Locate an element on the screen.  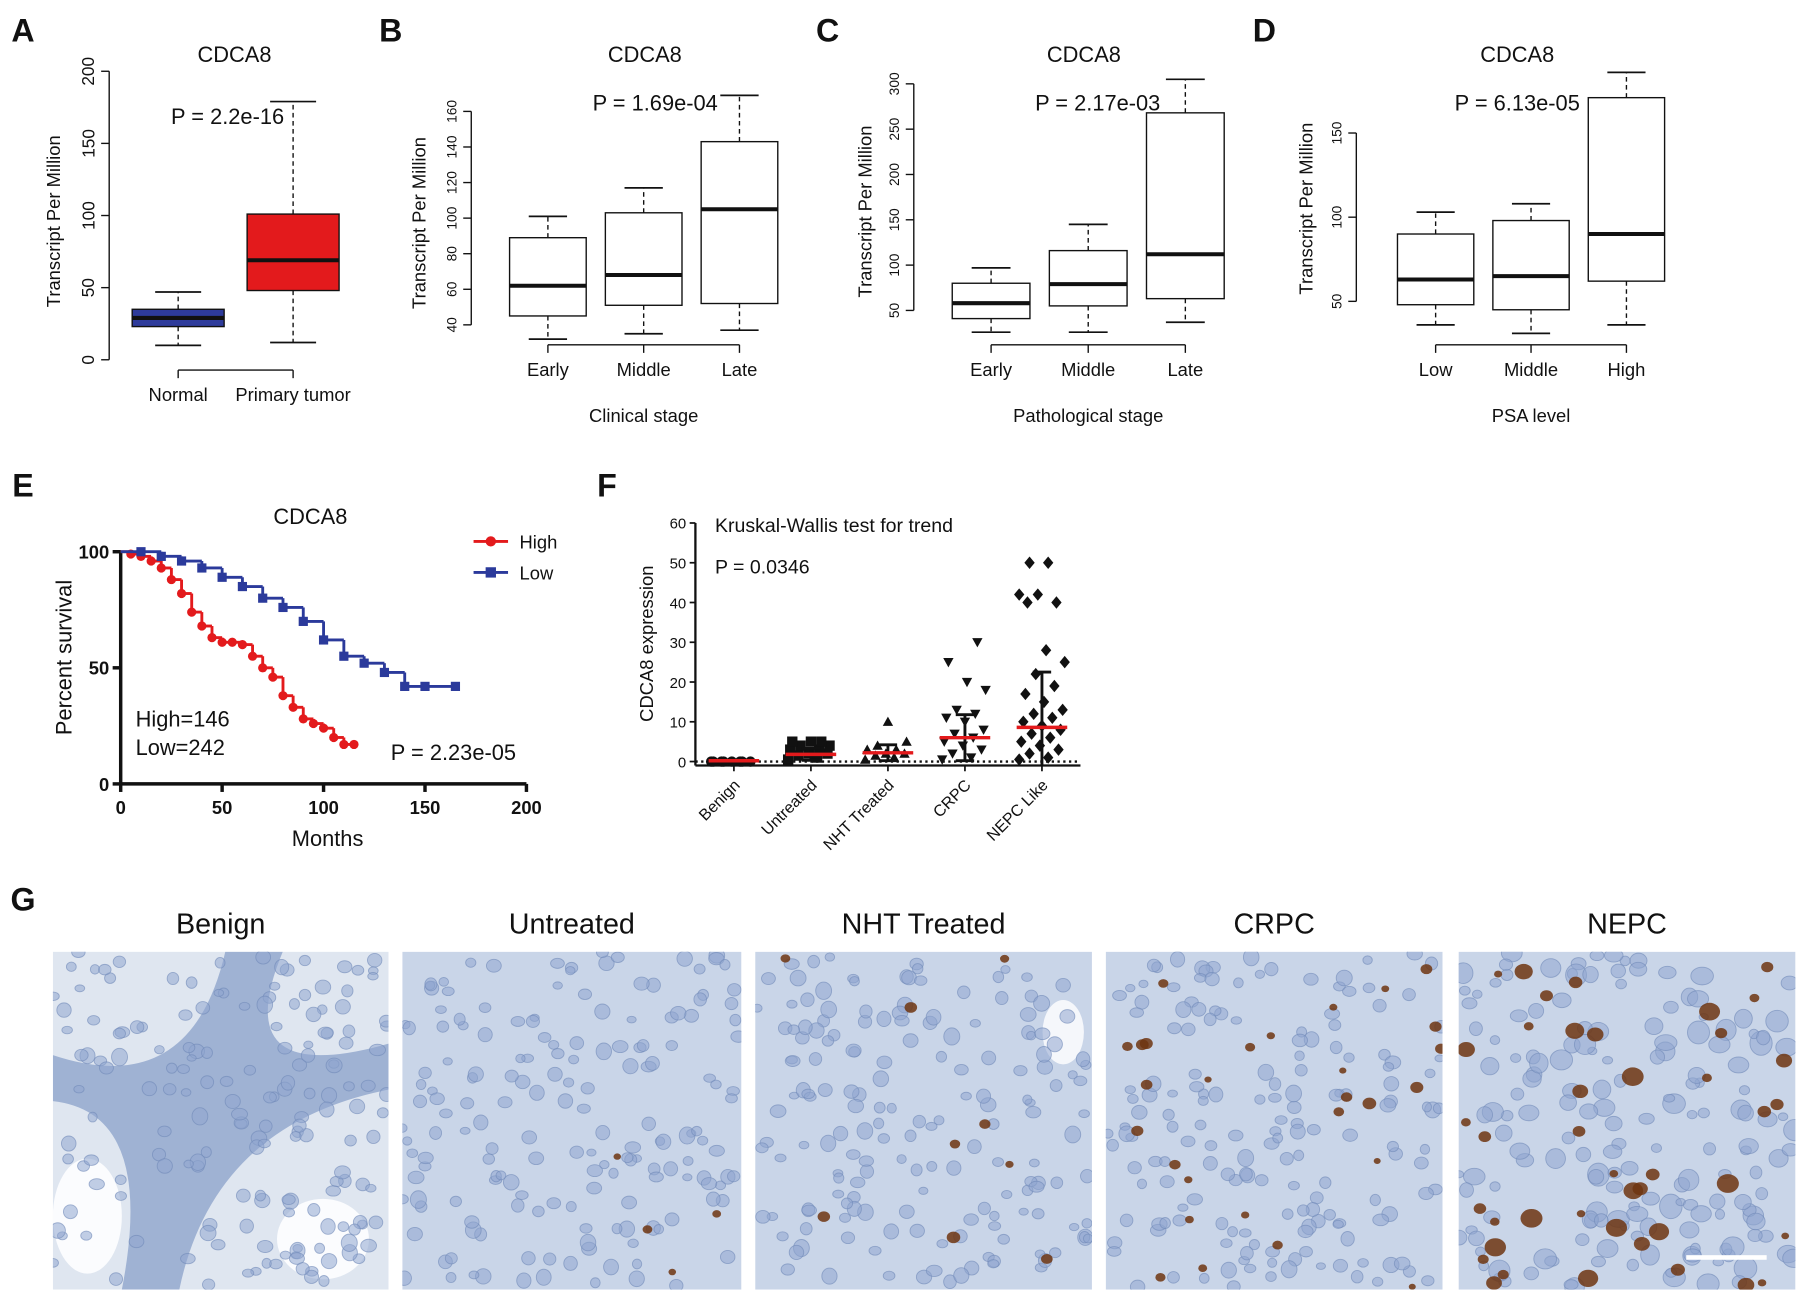
panel-letter: A is located at coordinates (22, 30).